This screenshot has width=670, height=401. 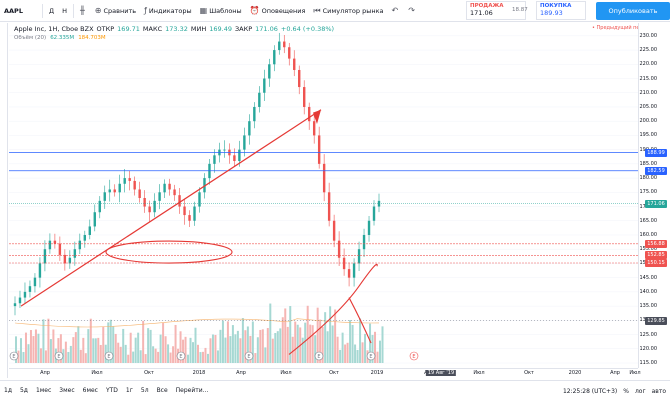 I want to click on price-tick-label: 160.00, so click(x=648, y=234).